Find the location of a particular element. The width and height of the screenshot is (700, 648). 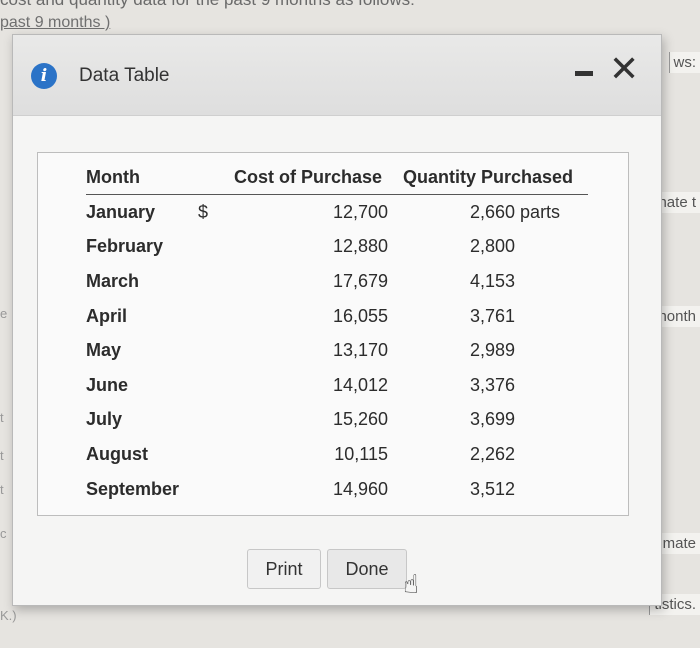

table-row: July 15,260 3,699 is located at coordinates (337, 420).